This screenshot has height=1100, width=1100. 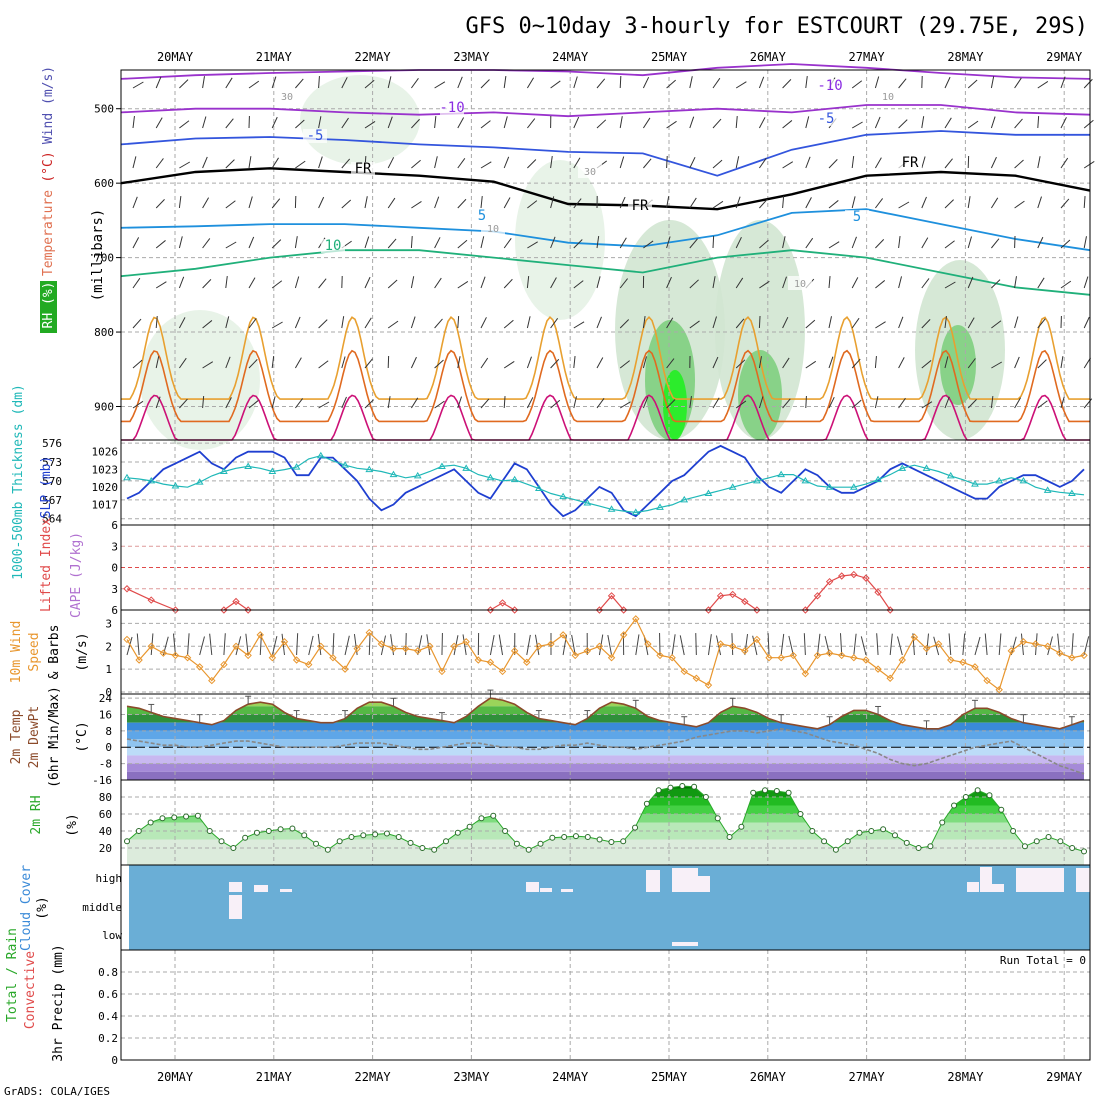 I want to click on contour-label-bg, so click(x=857, y=217).